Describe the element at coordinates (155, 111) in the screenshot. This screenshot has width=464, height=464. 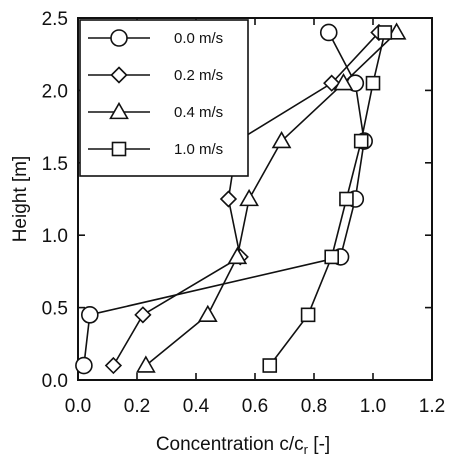
I see `legend-item: 0.4 m/s` at that location.